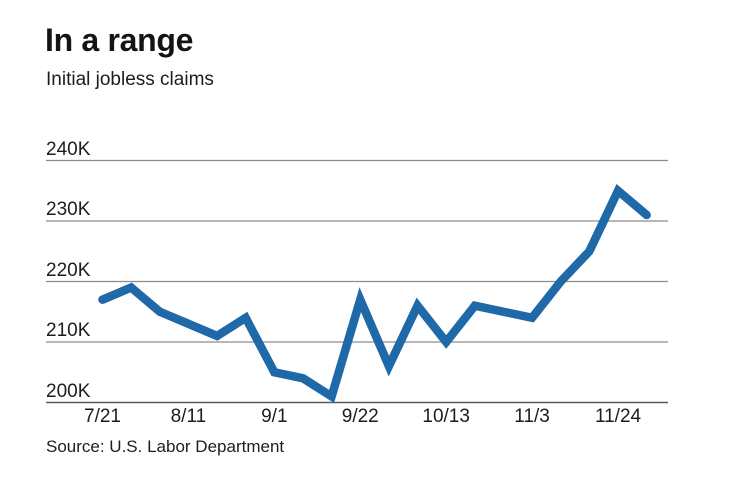 Image resolution: width=740 pixels, height=482 pixels. Describe the element at coordinates (68, 270) in the screenshot. I see `y-tick-label: 220K` at that location.